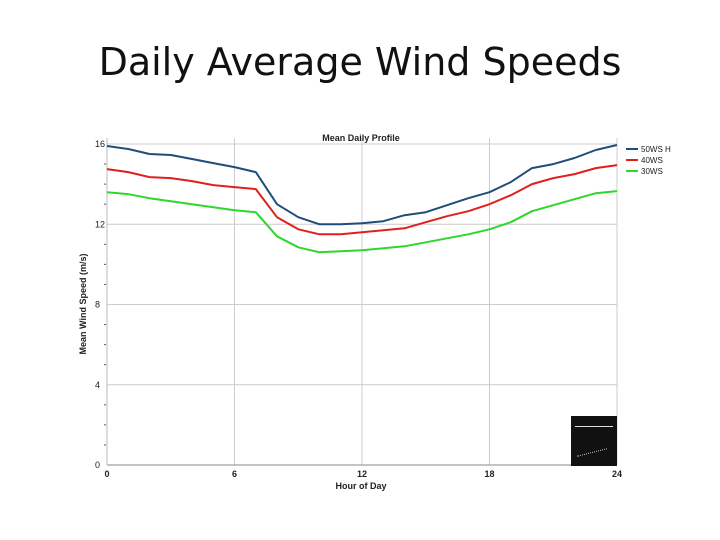  I want to click on y-axis-label: Mean Wind Speed (m/s), so click(83, 304).